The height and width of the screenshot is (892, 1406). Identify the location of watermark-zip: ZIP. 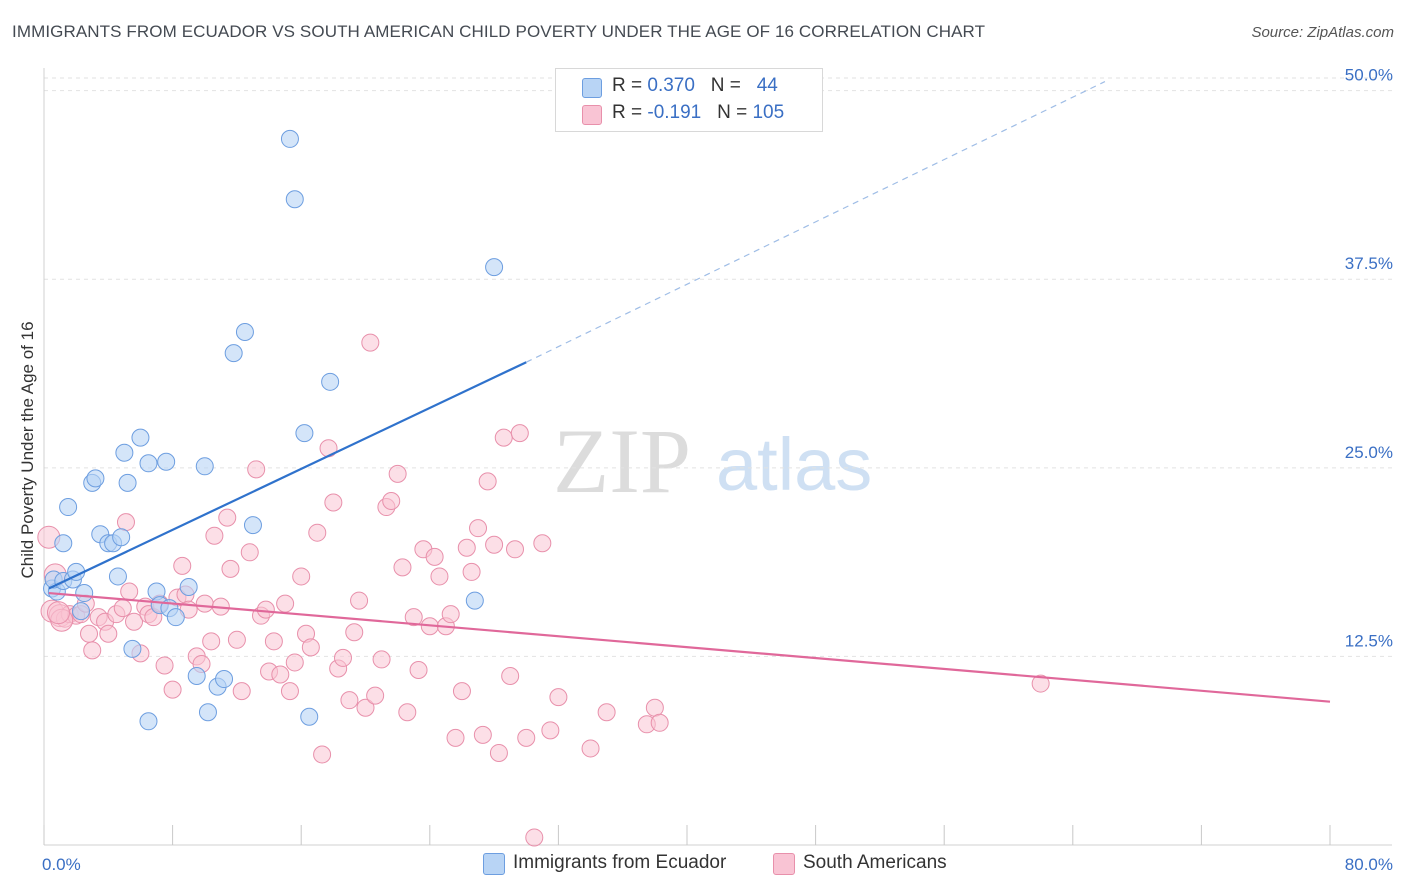
(622, 461).